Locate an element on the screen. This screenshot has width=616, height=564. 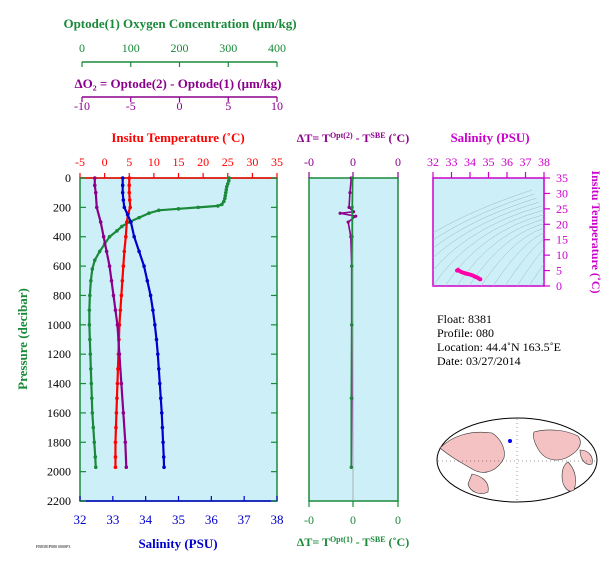
delta-o2-axis-tick-label: 10 is located at coordinates (277, 106).